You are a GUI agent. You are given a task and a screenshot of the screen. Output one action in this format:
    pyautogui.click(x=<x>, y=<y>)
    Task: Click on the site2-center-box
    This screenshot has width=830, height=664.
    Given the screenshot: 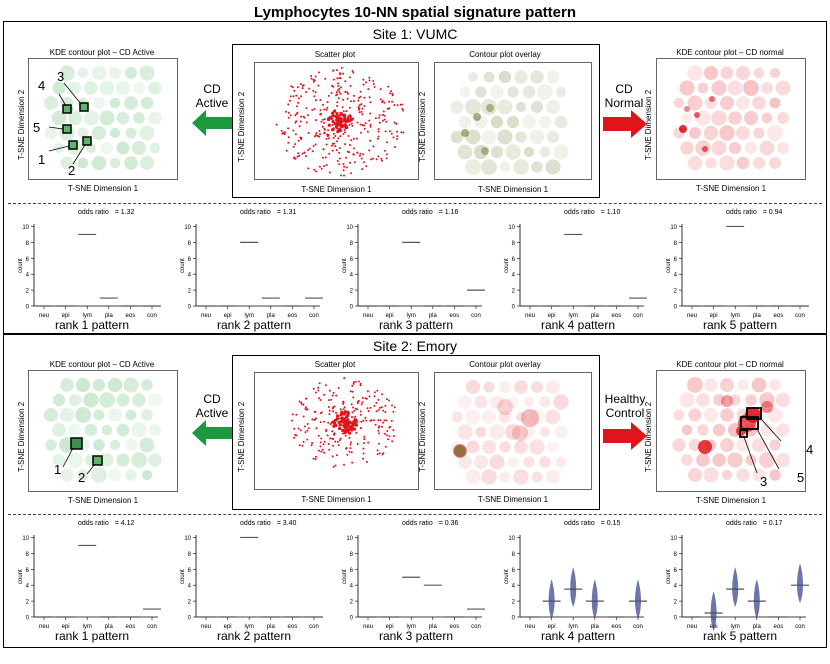 What is the action you would take?
    pyautogui.click(x=416, y=432)
    